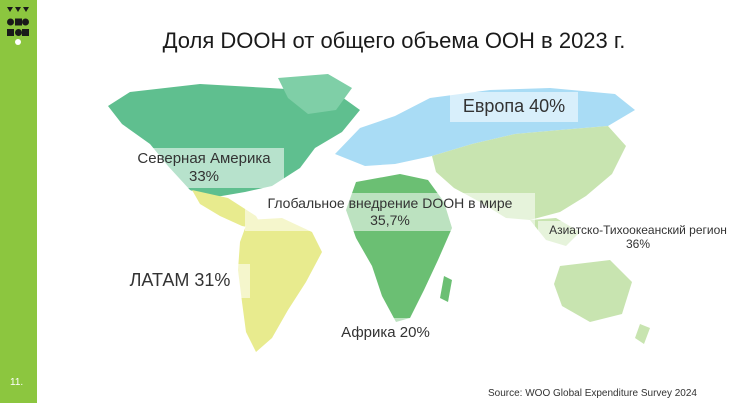 This screenshot has width=751, height=403. I want to click on woo-logo, so click(18, 26).